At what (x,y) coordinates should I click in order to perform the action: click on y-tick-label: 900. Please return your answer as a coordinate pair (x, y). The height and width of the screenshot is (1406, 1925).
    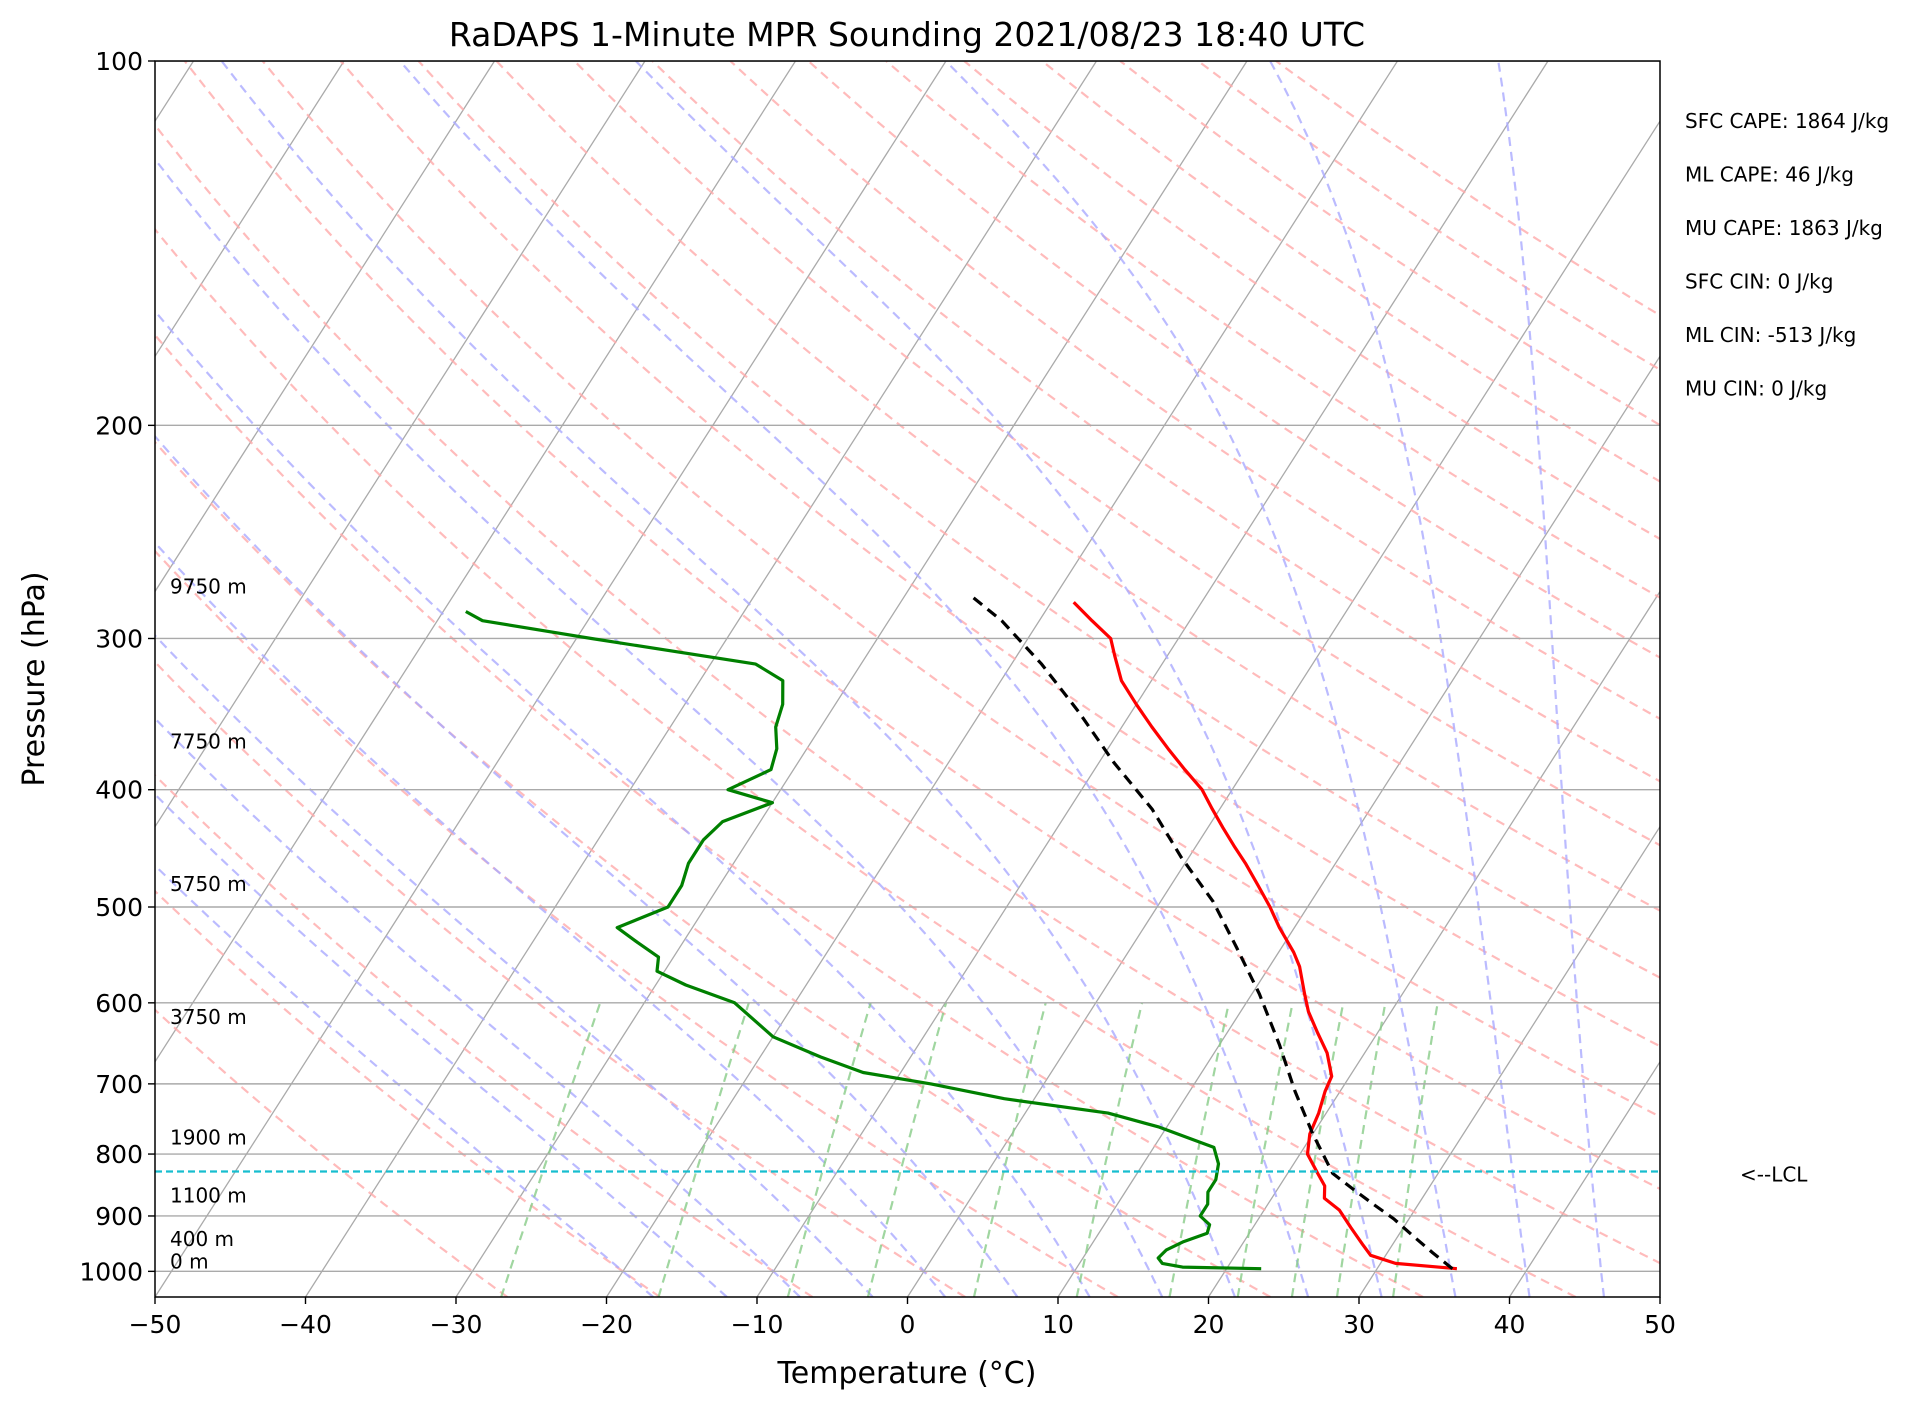
    Looking at the image, I should click on (119, 1216).